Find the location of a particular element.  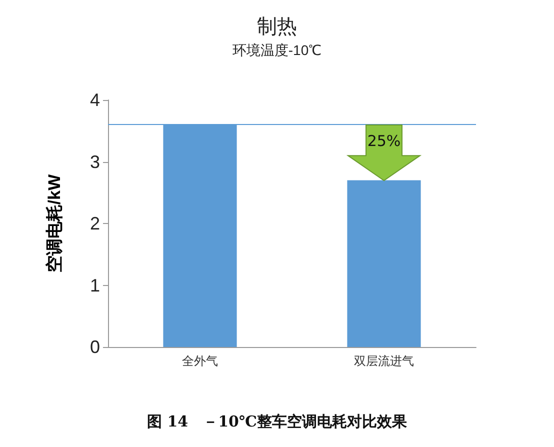

y-tick-label: 2 is located at coordinates (95, 224).